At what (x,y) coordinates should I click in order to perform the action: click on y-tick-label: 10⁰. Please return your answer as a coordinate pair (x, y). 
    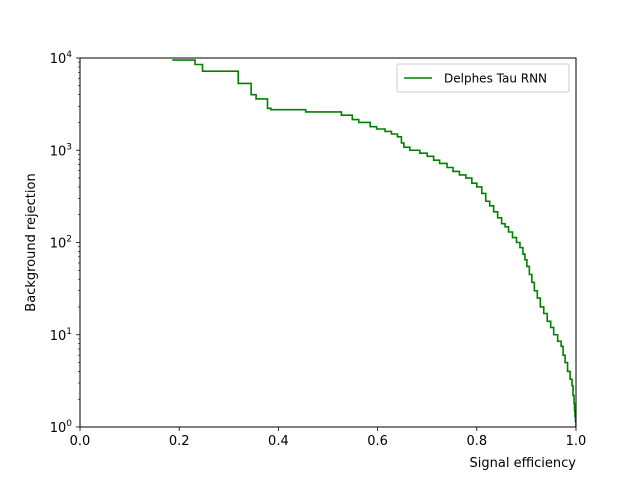
    Looking at the image, I should click on (61, 427).